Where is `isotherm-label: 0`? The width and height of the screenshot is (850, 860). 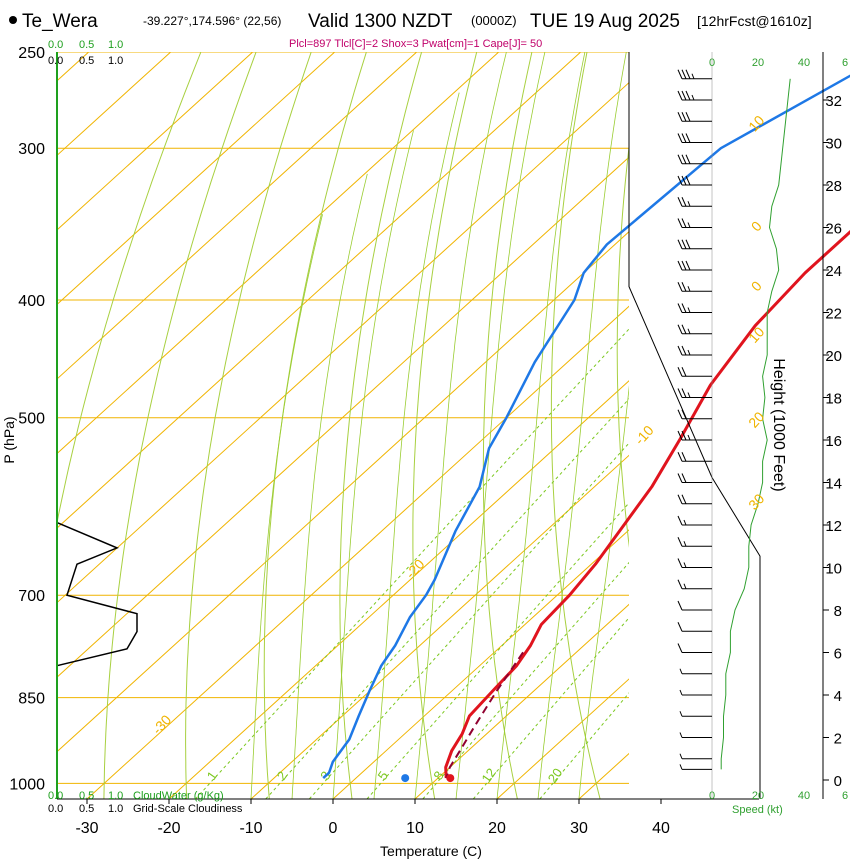
isotherm-label: 0 is located at coordinates (756, 226).